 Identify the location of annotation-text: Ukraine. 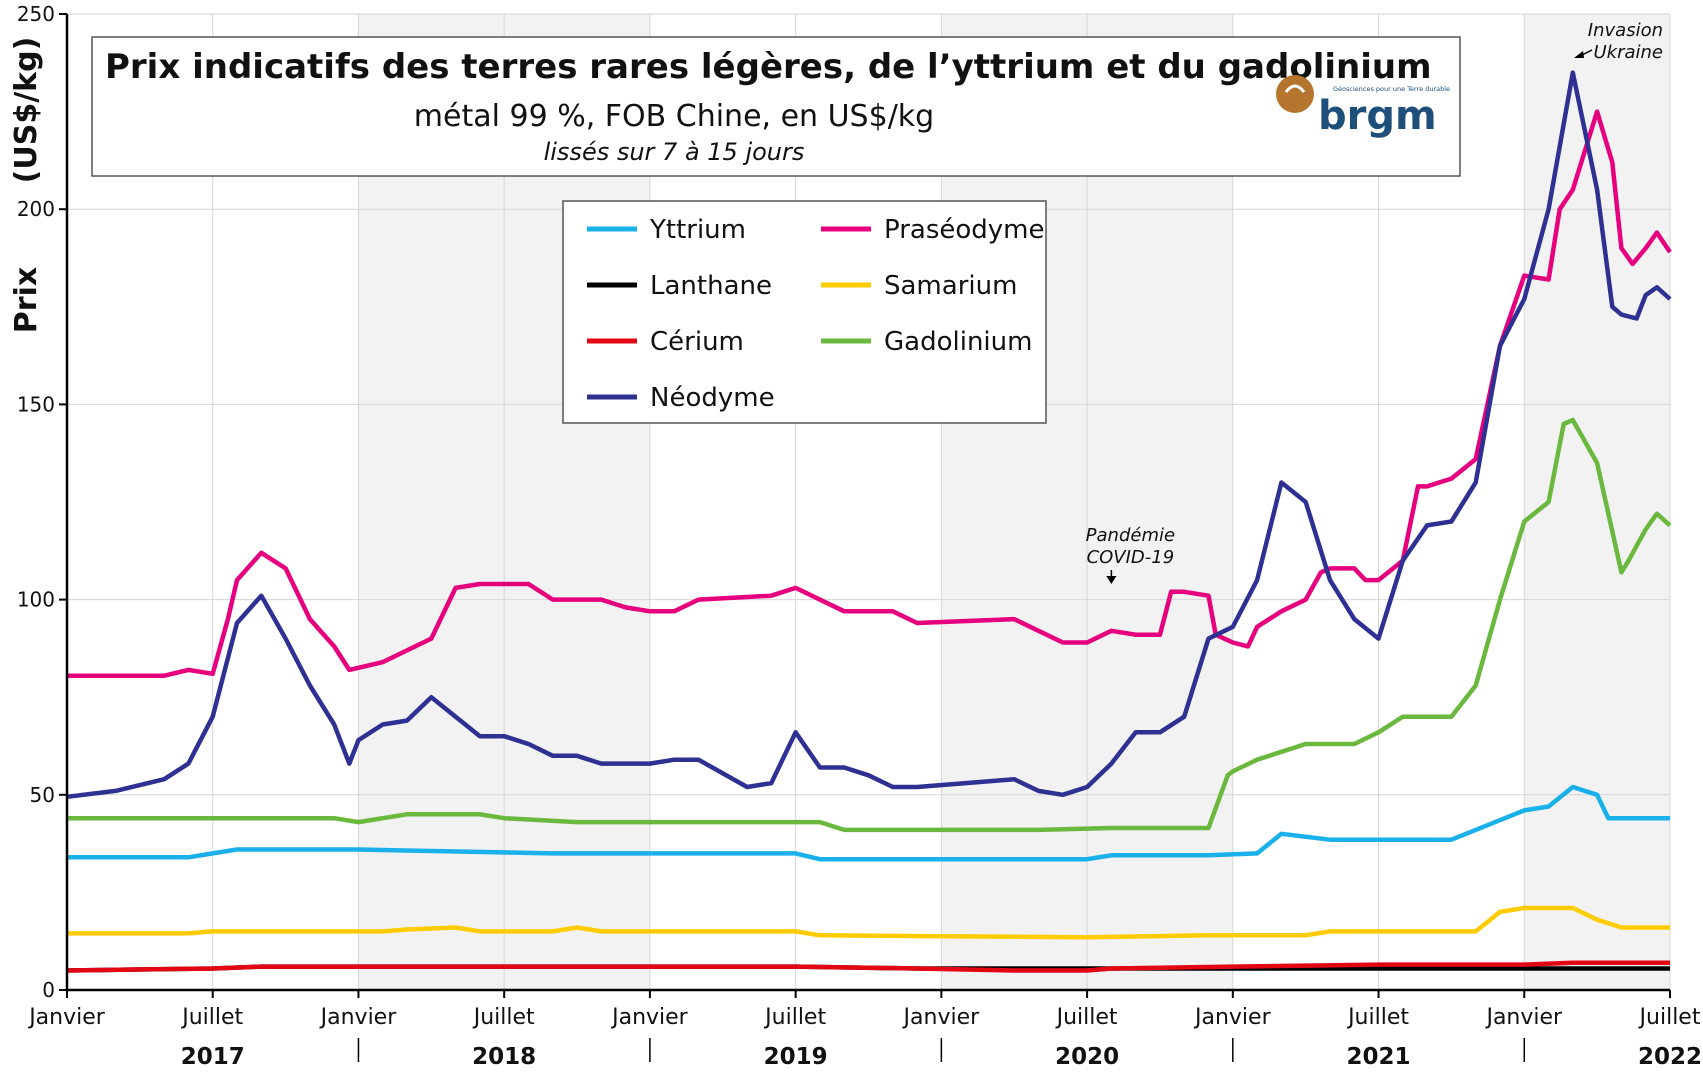
(1628, 52).